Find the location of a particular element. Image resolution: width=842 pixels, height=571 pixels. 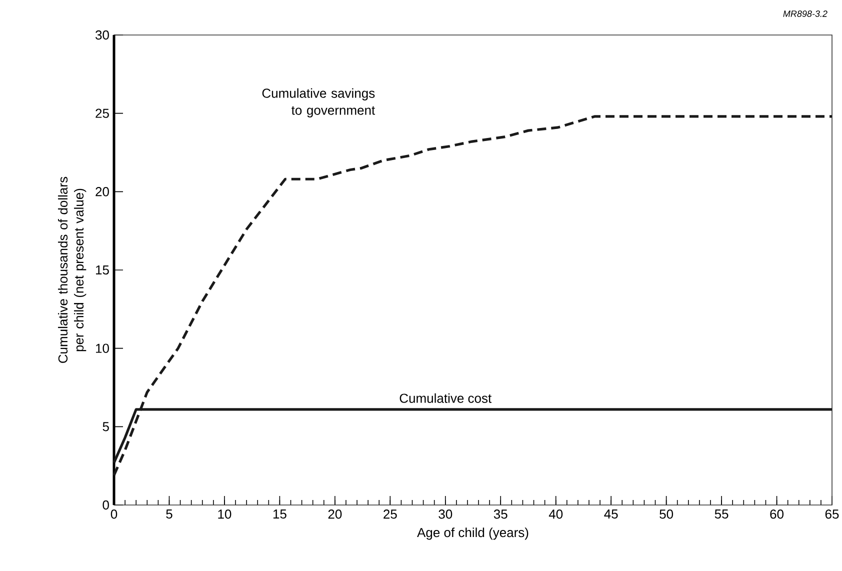

y-tick-label: 30 is located at coordinates (102, 35).